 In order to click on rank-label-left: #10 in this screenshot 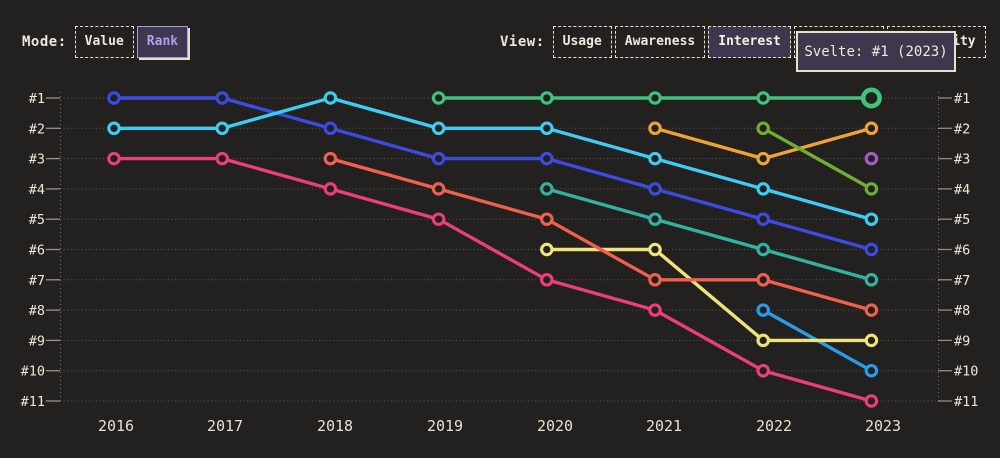, I will do `click(33, 372)`.